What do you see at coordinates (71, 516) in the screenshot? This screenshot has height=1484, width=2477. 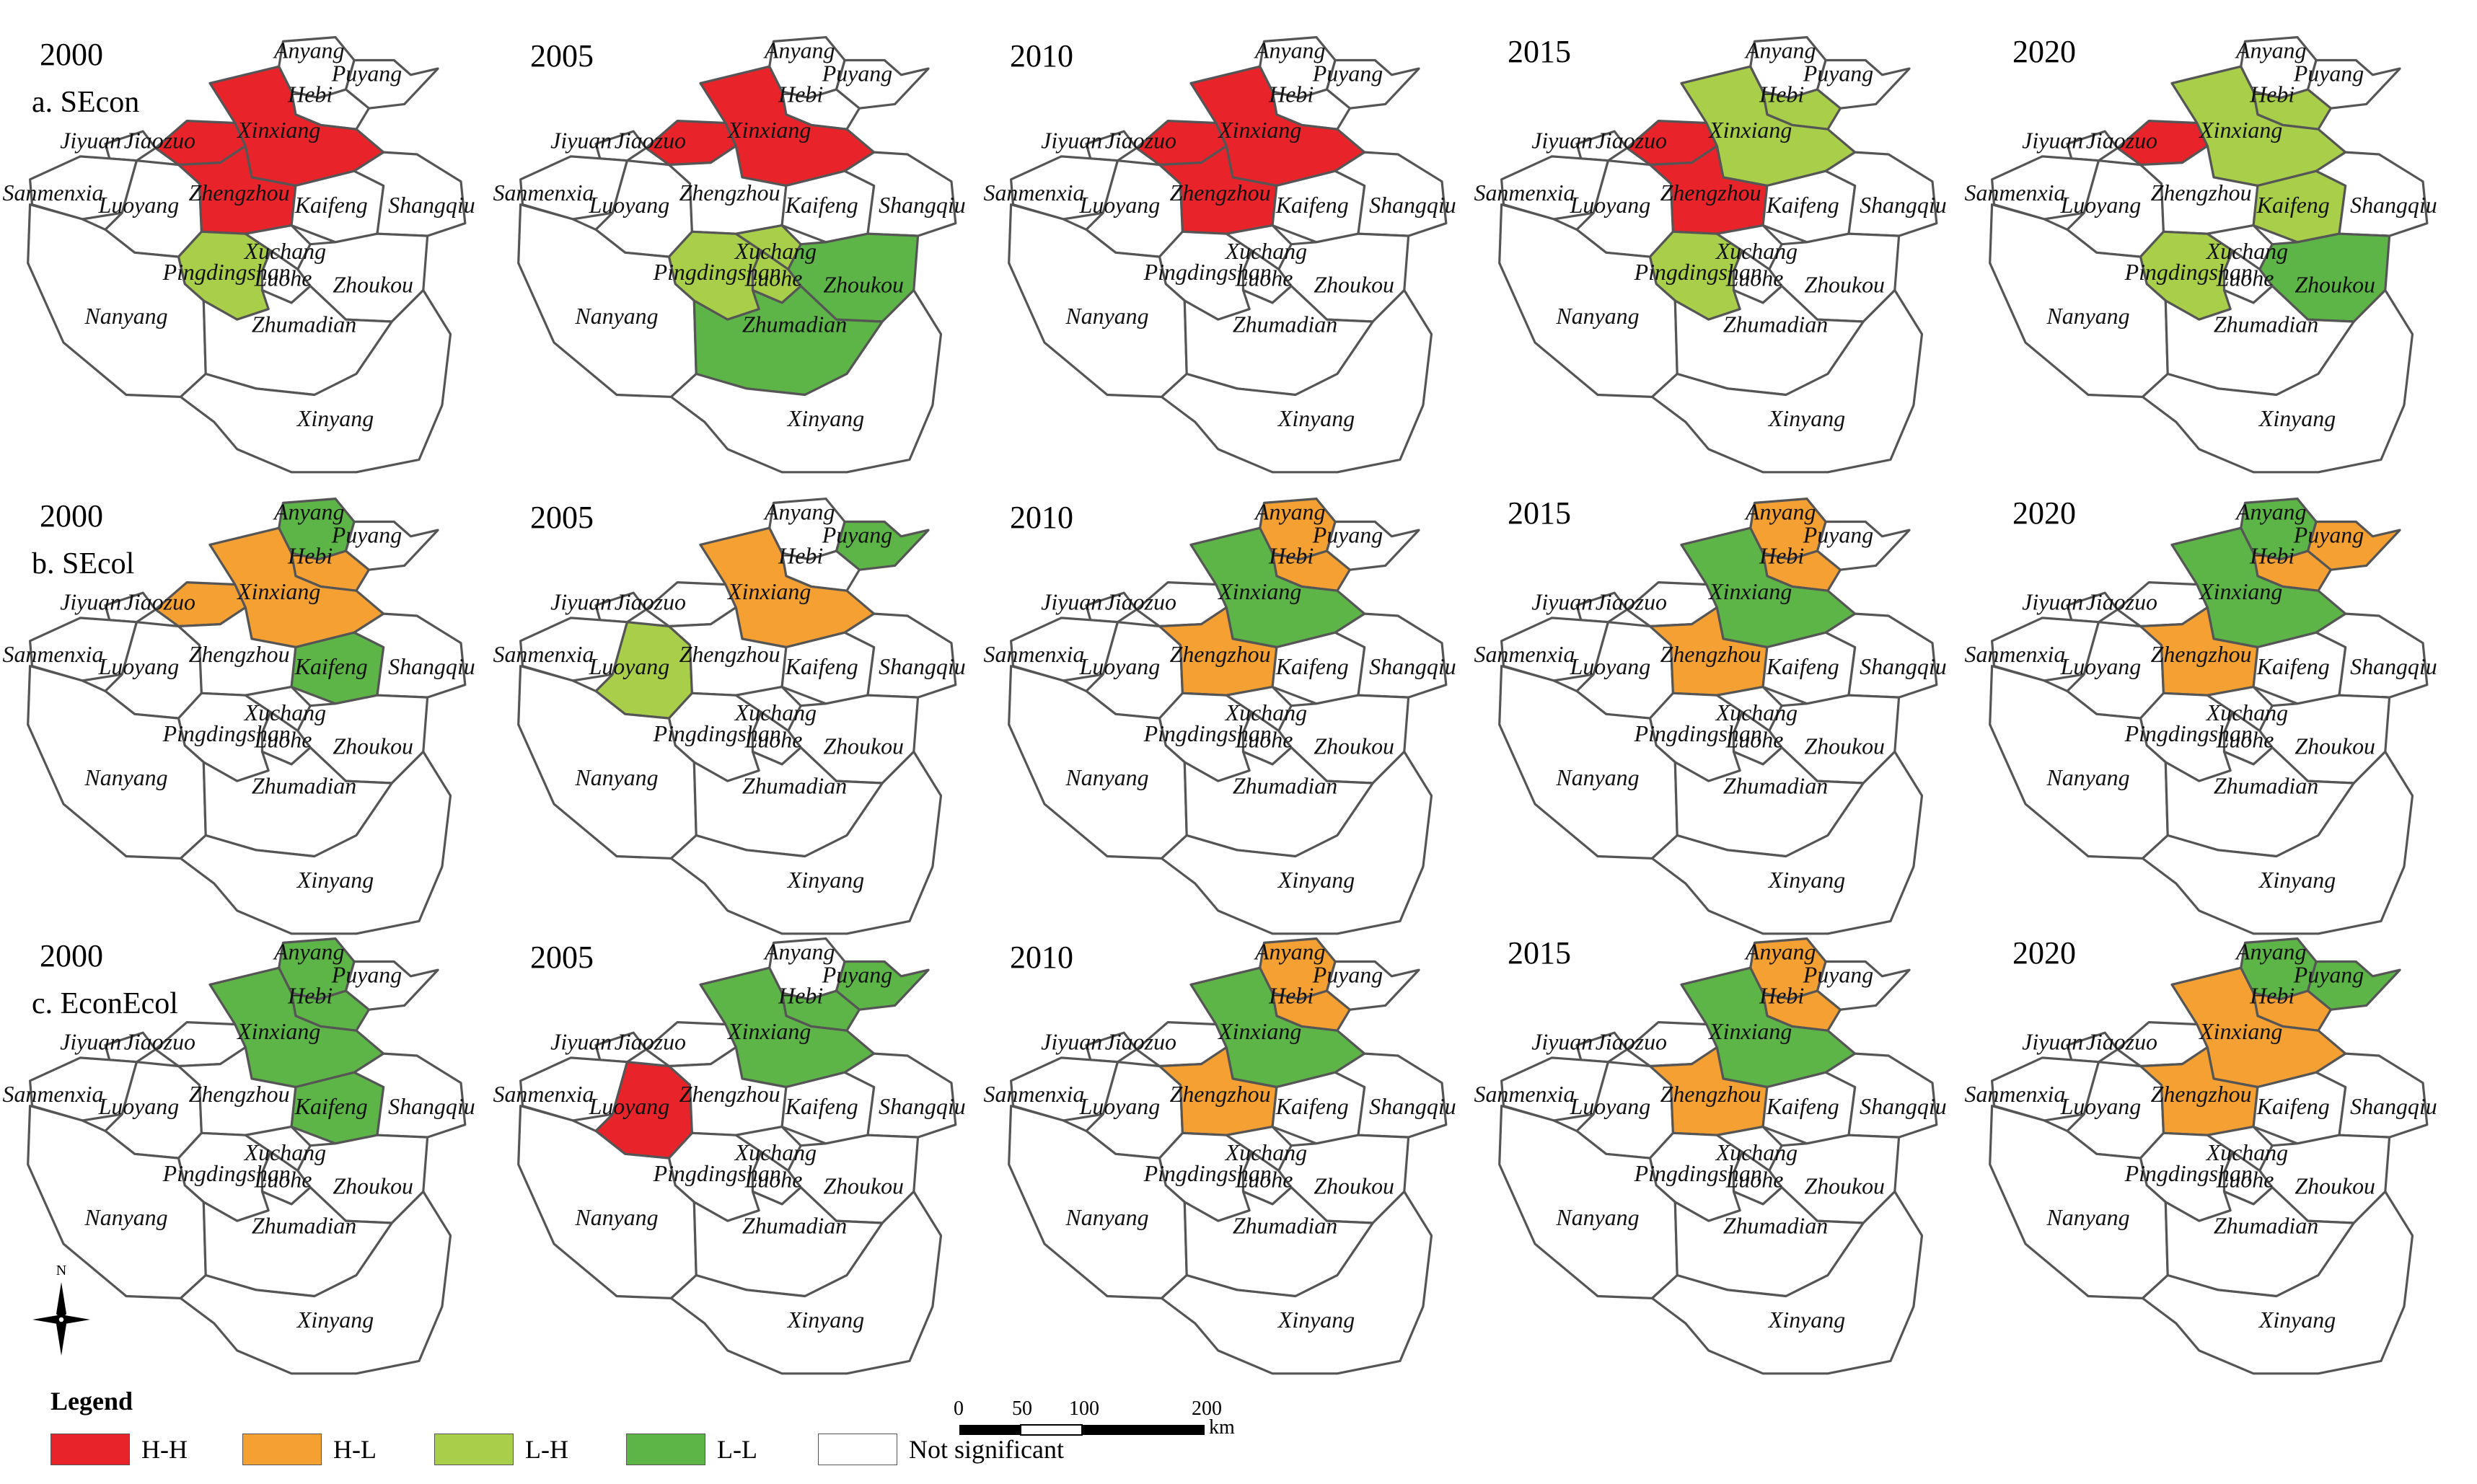 I see `year-label-2000: 2000` at bounding box center [71, 516].